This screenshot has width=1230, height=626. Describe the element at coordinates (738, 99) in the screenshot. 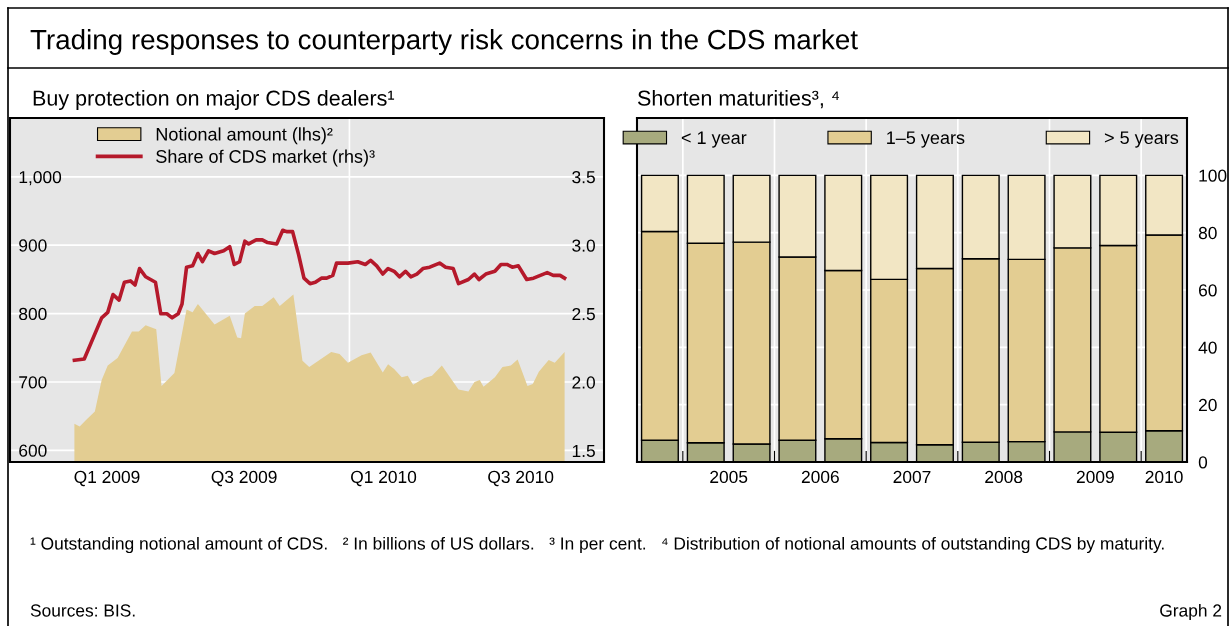

I see `chart-subtitle: Shorten maturities³, ⁴` at that location.